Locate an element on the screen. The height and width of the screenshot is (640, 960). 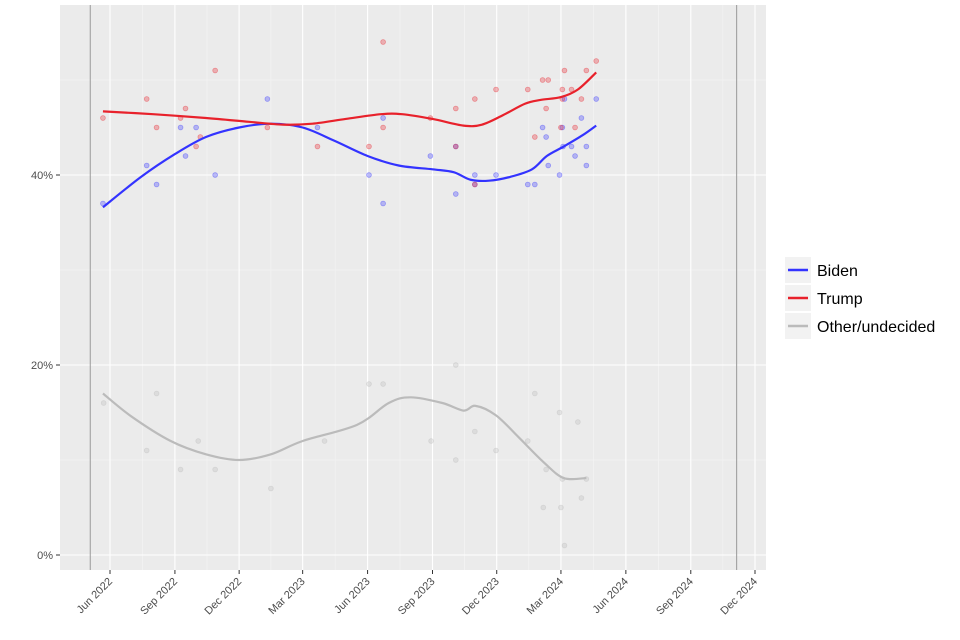
x-tick-label: Mar 2023 is located at coordinates (286, 596).